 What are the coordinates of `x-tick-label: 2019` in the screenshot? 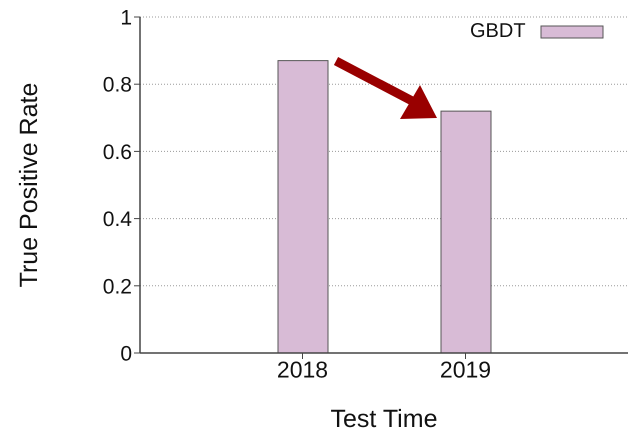 It's located at (466, 369).